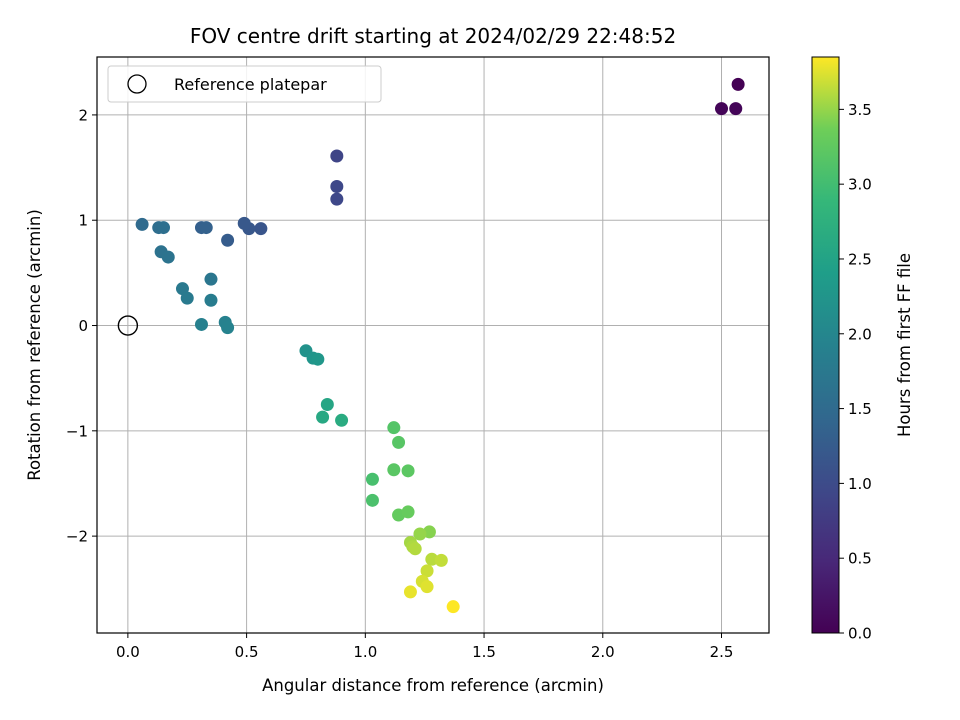  I want to click on y-tick-label: 2, so click(83, 115).